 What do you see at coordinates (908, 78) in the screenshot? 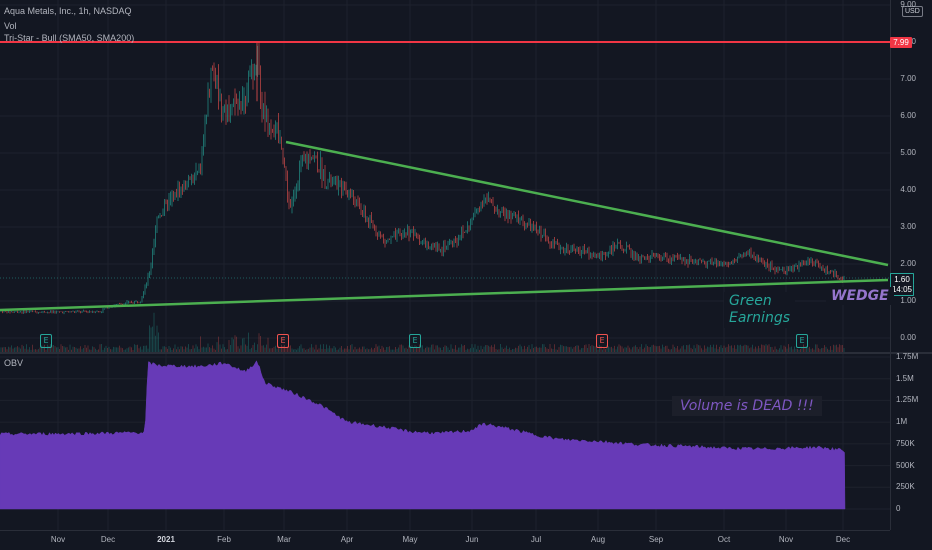
I see `price-tick: 7.00` at bounding box center [908, 78].